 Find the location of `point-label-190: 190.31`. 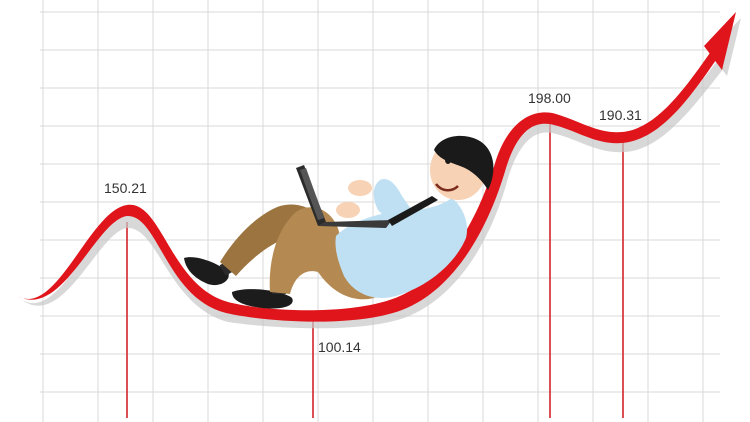

point-label-190: 190.31 is located at coordinates (620, 115).